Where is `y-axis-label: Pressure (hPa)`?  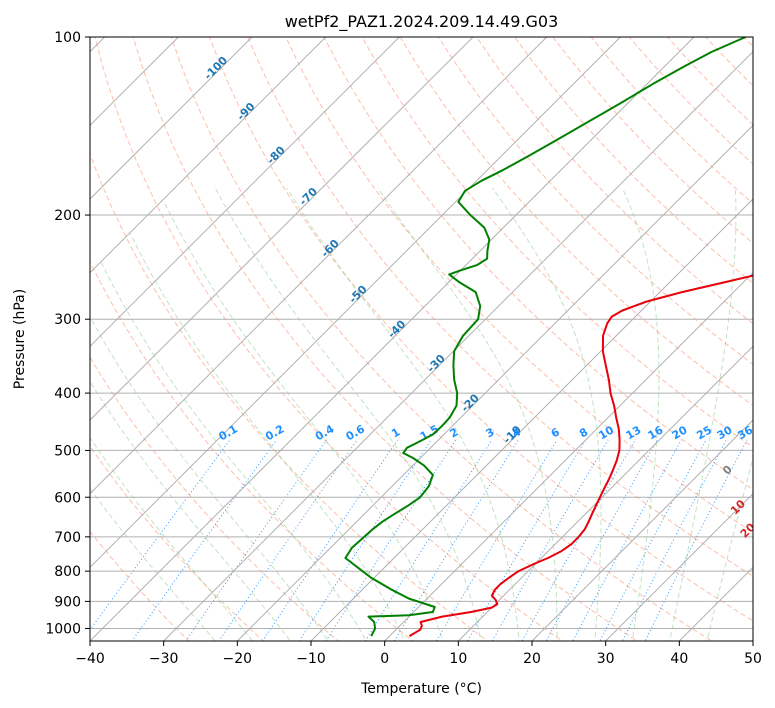
y-axis-label: Pressure (hPa) is located at coordinates (20, 339).